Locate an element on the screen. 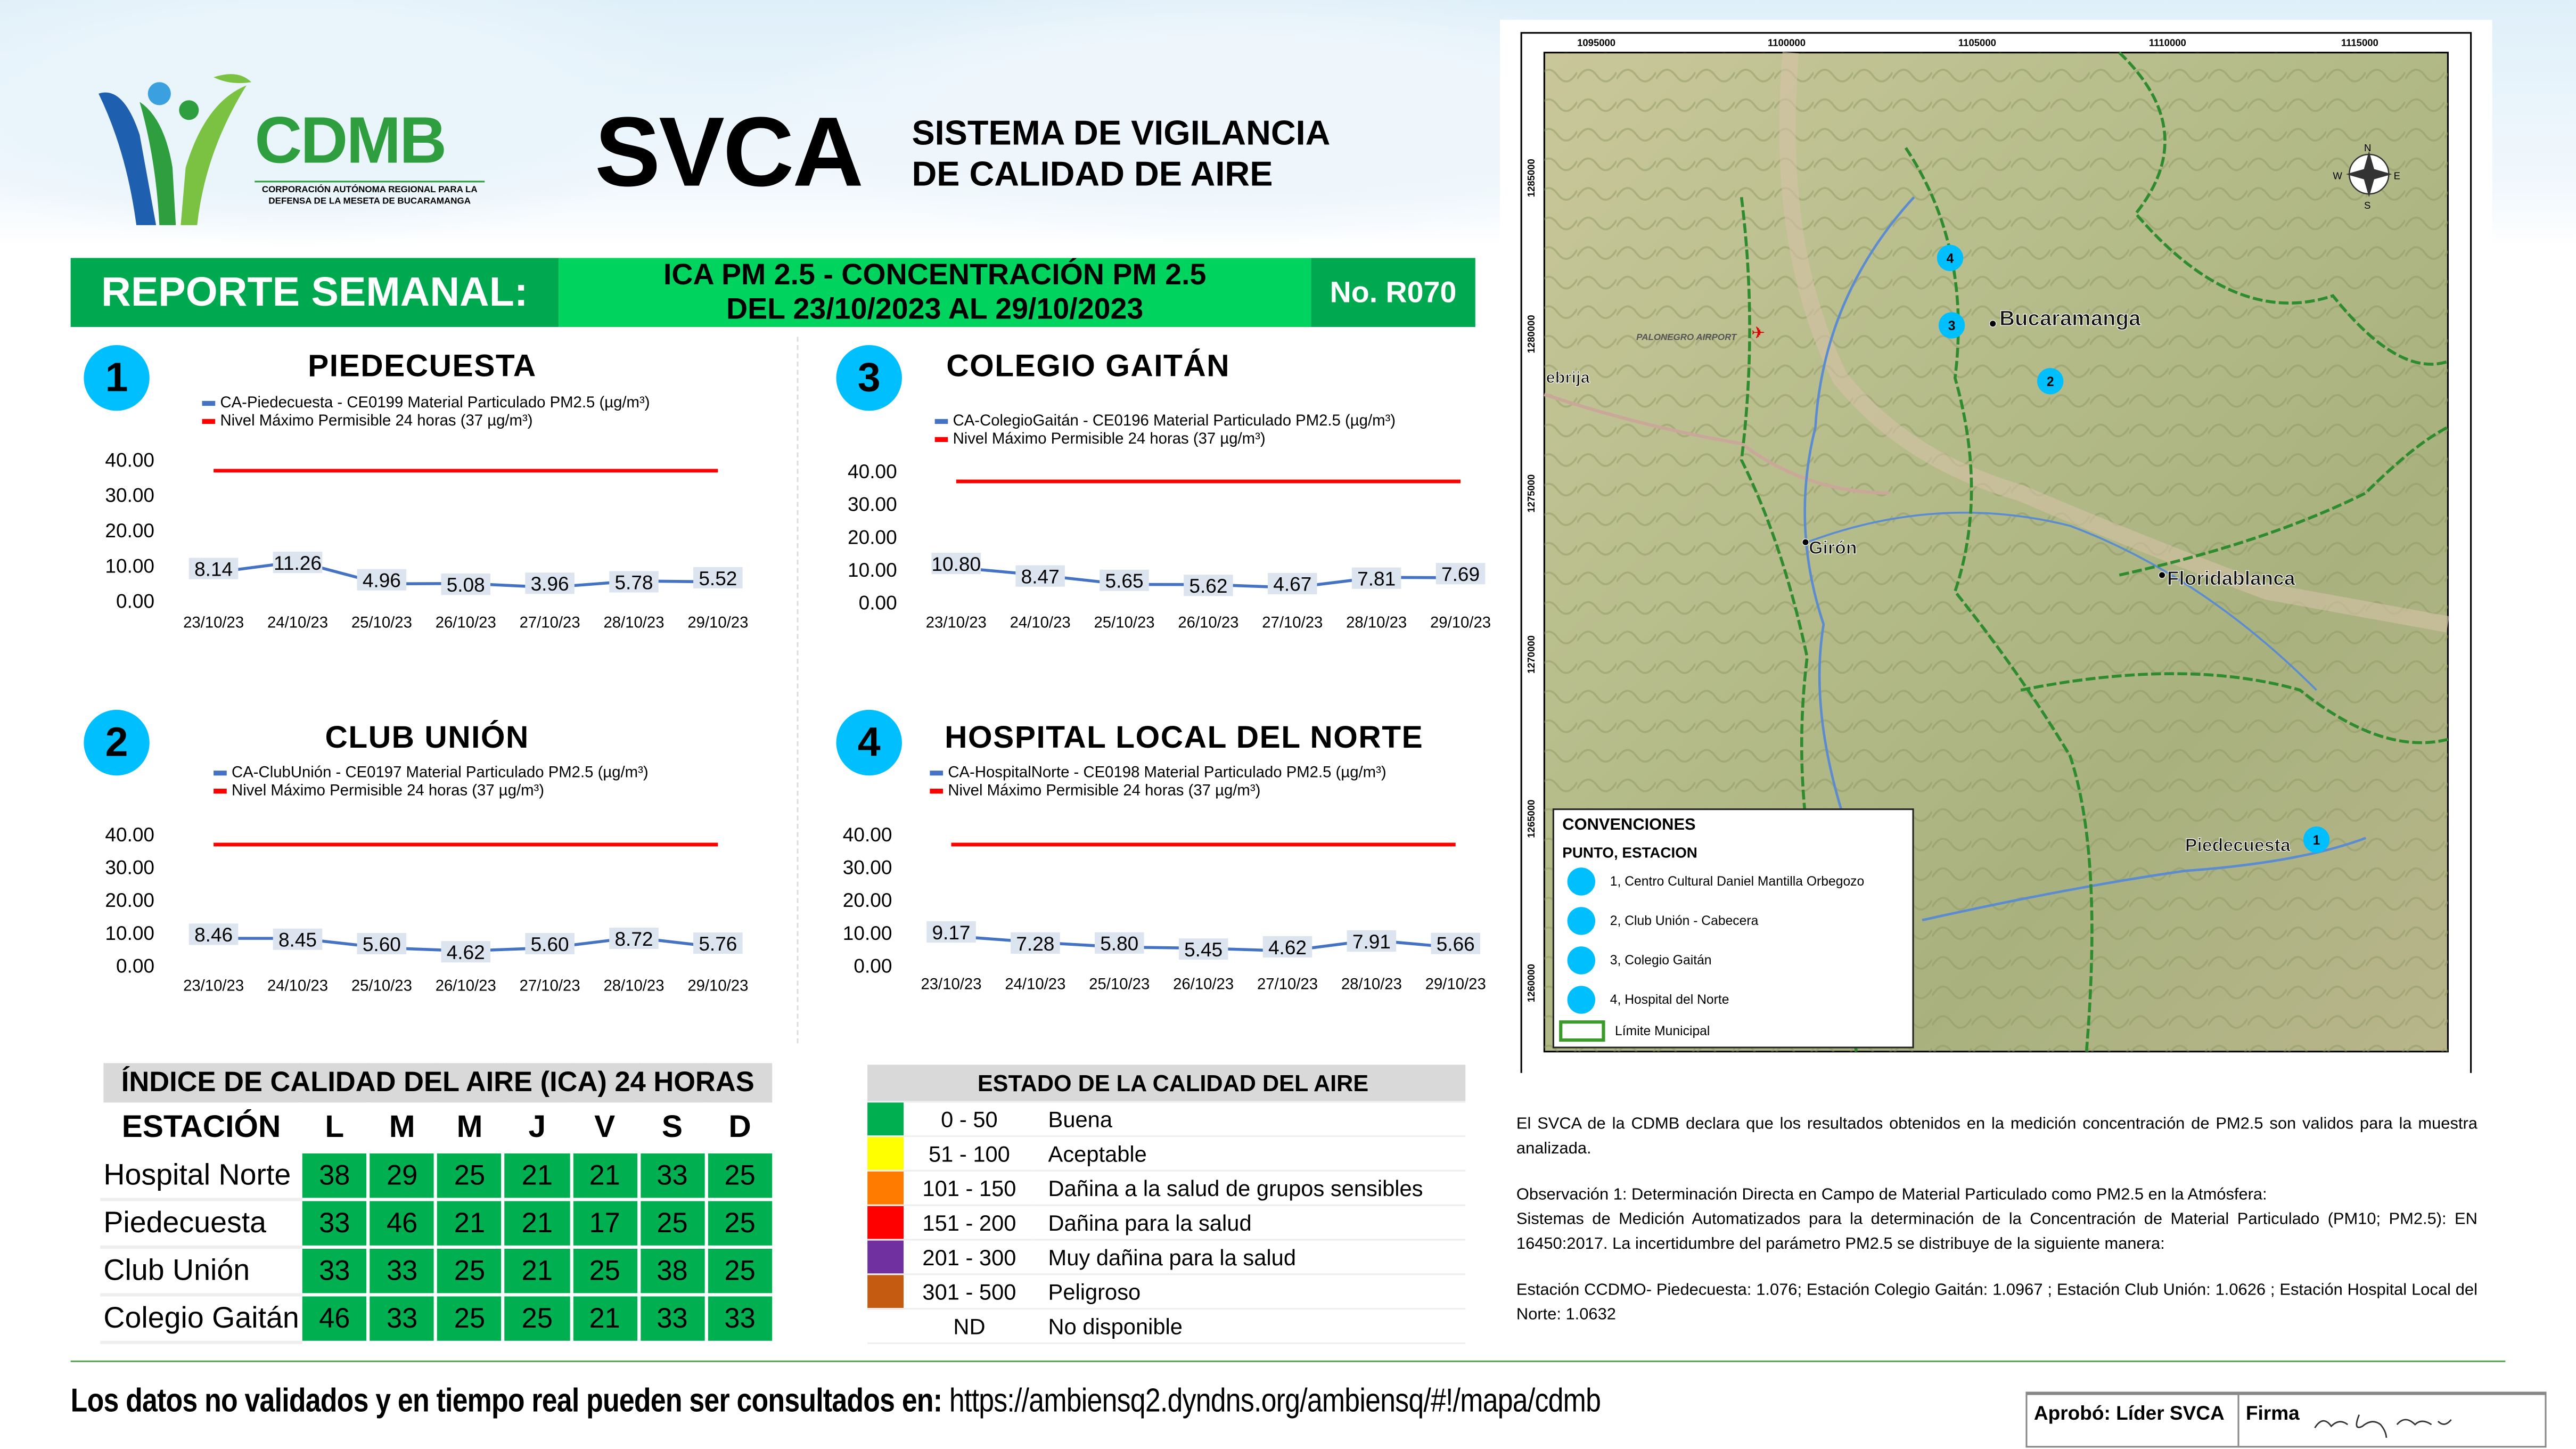 The image size is (2576, 1449). map-legend-subtitle: PUNTO, ESTACION is located at coordinates (1629, 852).